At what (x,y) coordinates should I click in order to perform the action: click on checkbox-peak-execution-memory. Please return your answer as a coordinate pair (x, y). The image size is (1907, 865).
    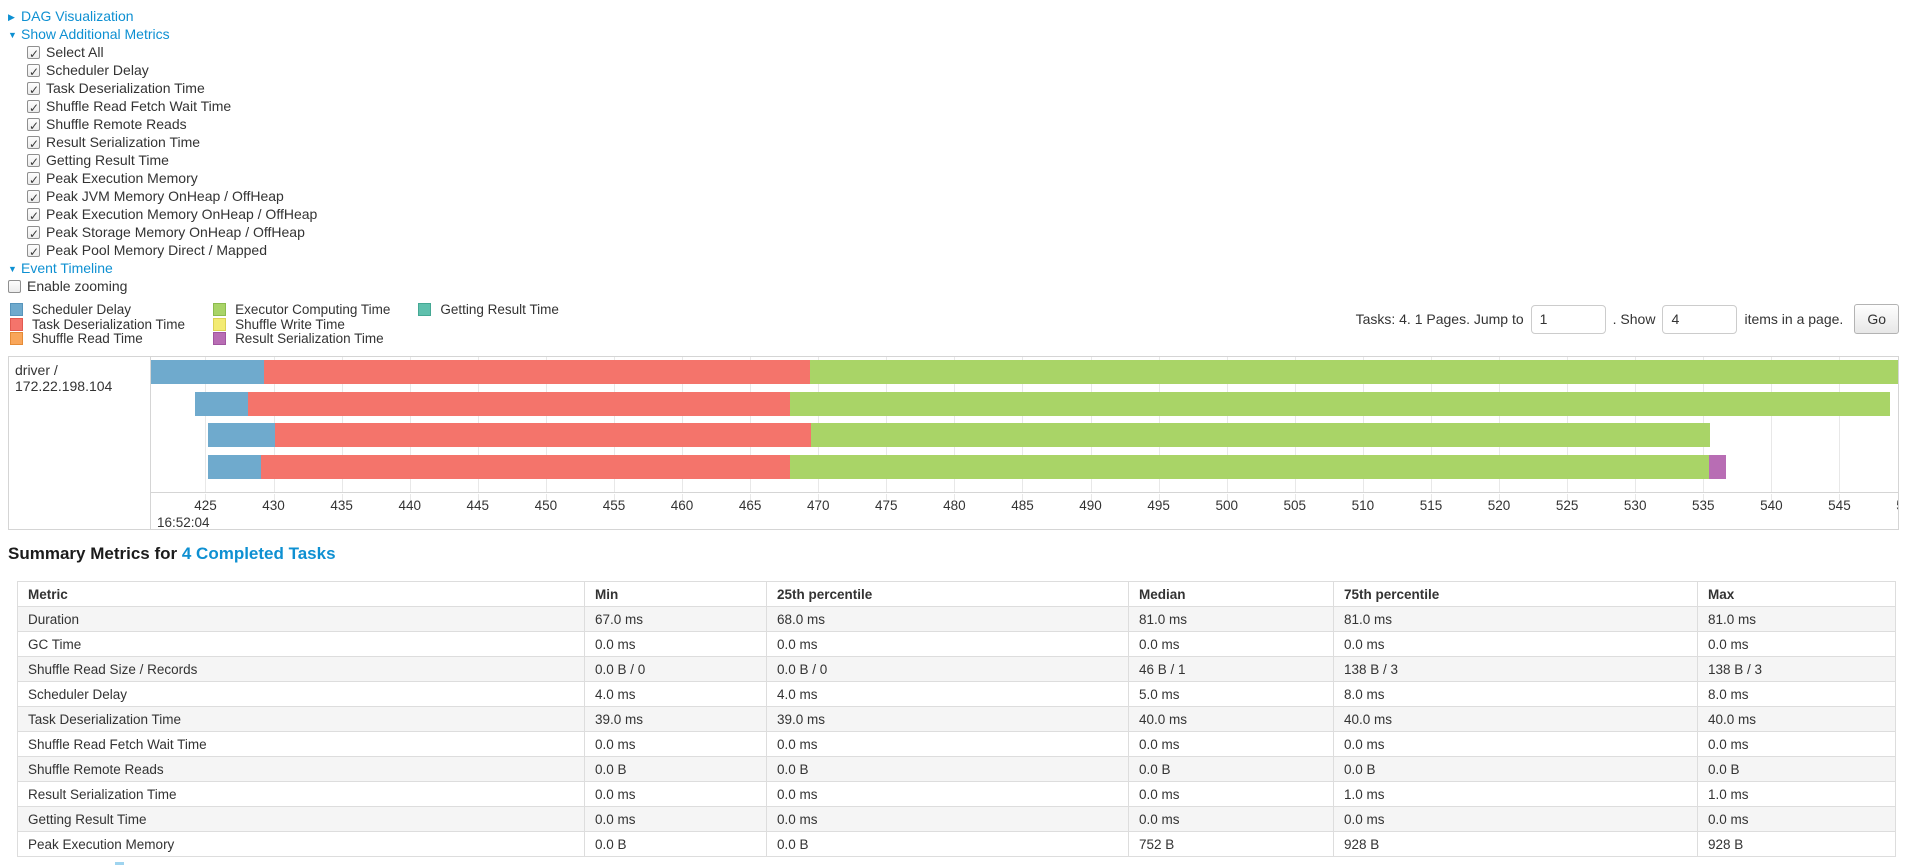
    Looking at the image, I should click on (33, 180).